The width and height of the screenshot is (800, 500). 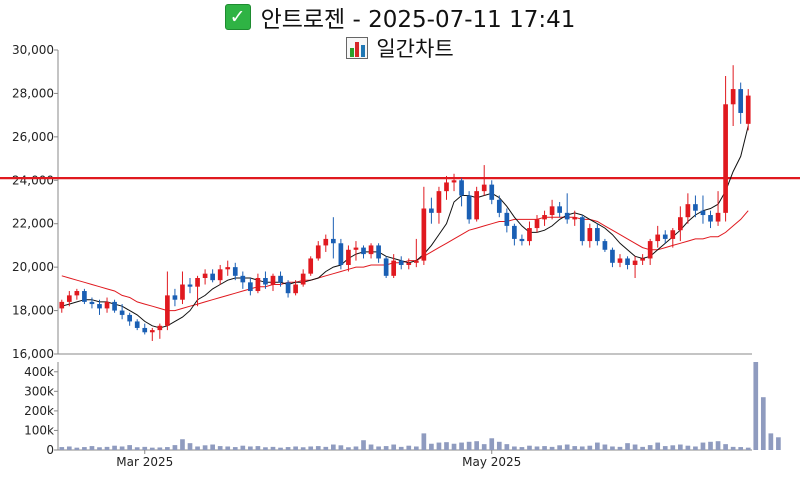 I want to click on price-y-tick-label: 20,000, so click(x=33, y=267).